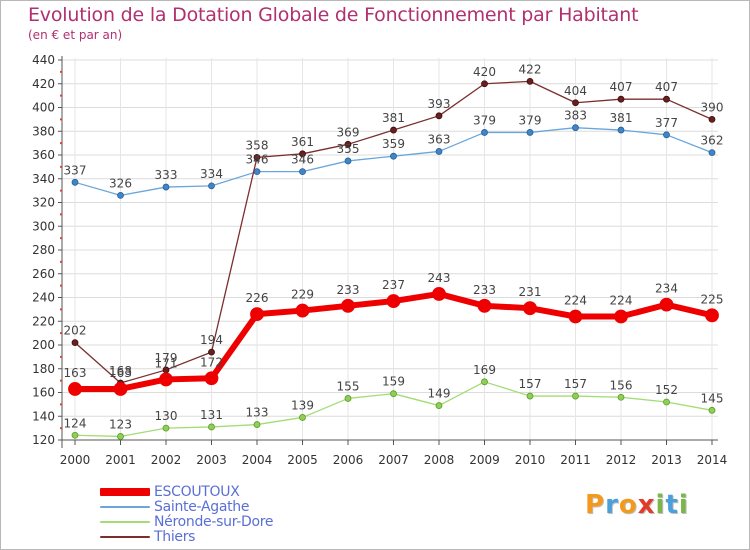 This screenshot has height=550, width=750. What do you see at coordinates (393, 285) in the screenshot?
I see `data-label-escoutoux: 237` at bounding box center [393, 285].